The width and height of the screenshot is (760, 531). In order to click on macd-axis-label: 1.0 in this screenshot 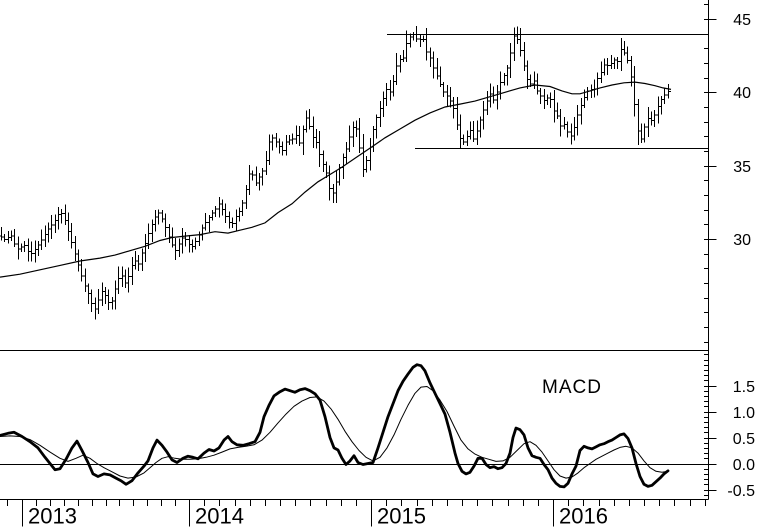, I will do `click(744, 413)`.